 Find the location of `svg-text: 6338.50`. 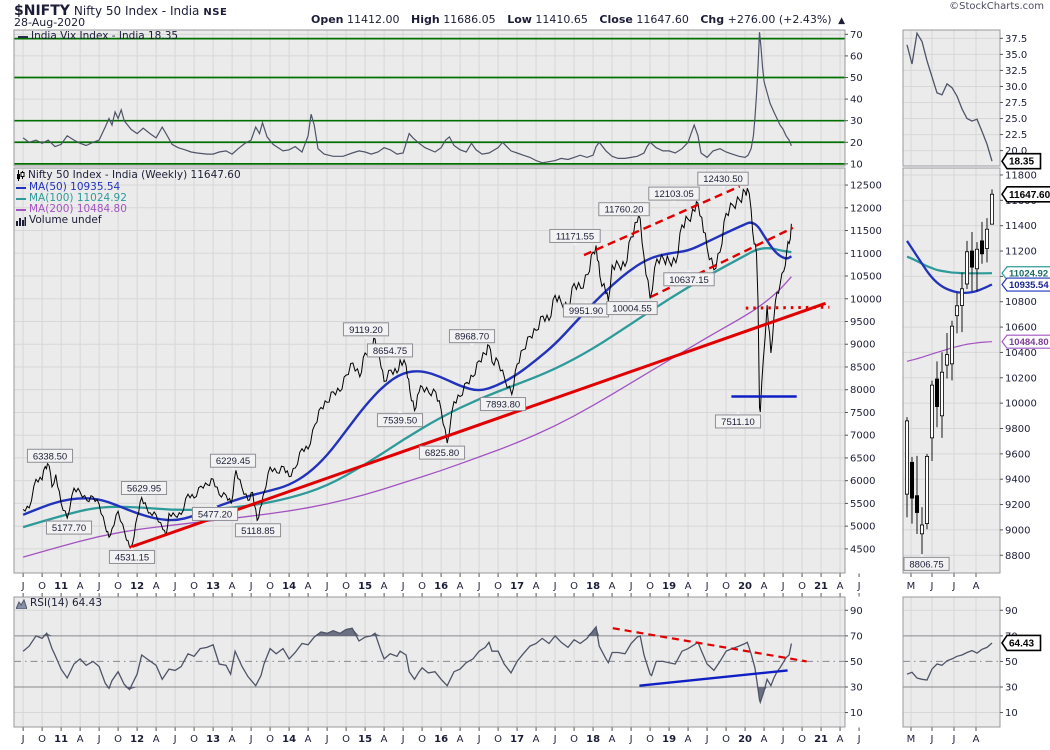

svg-text: 6338.50 is located at coordinates (50, 456).